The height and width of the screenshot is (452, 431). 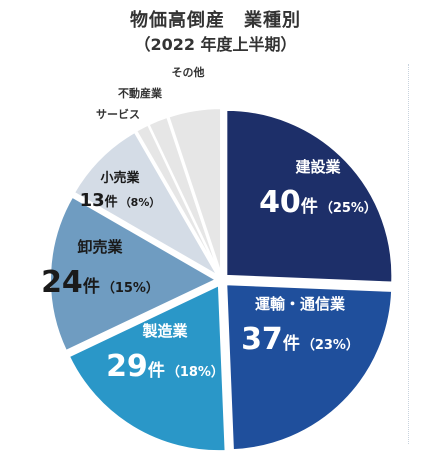 I want to click on dotted-divider, so click(x=409, y=254).